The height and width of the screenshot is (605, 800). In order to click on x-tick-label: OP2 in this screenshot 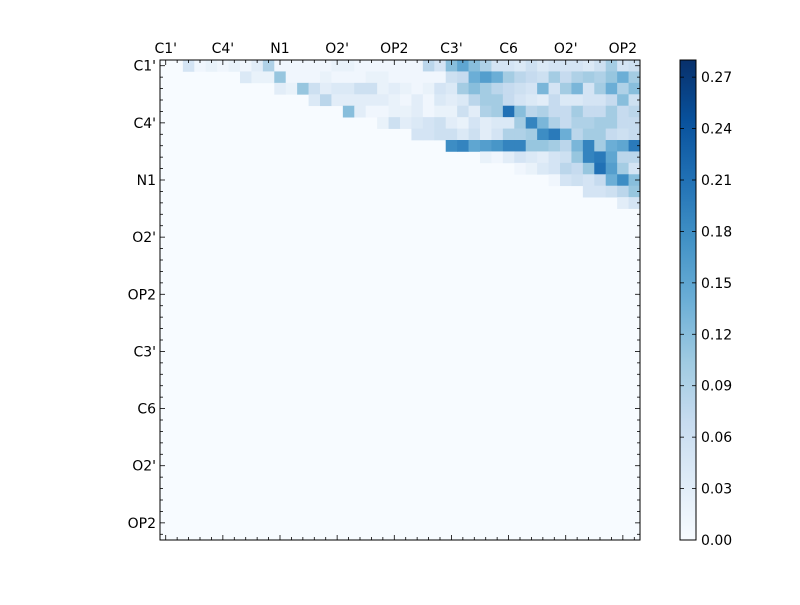, I will do `click(623, 49)`.